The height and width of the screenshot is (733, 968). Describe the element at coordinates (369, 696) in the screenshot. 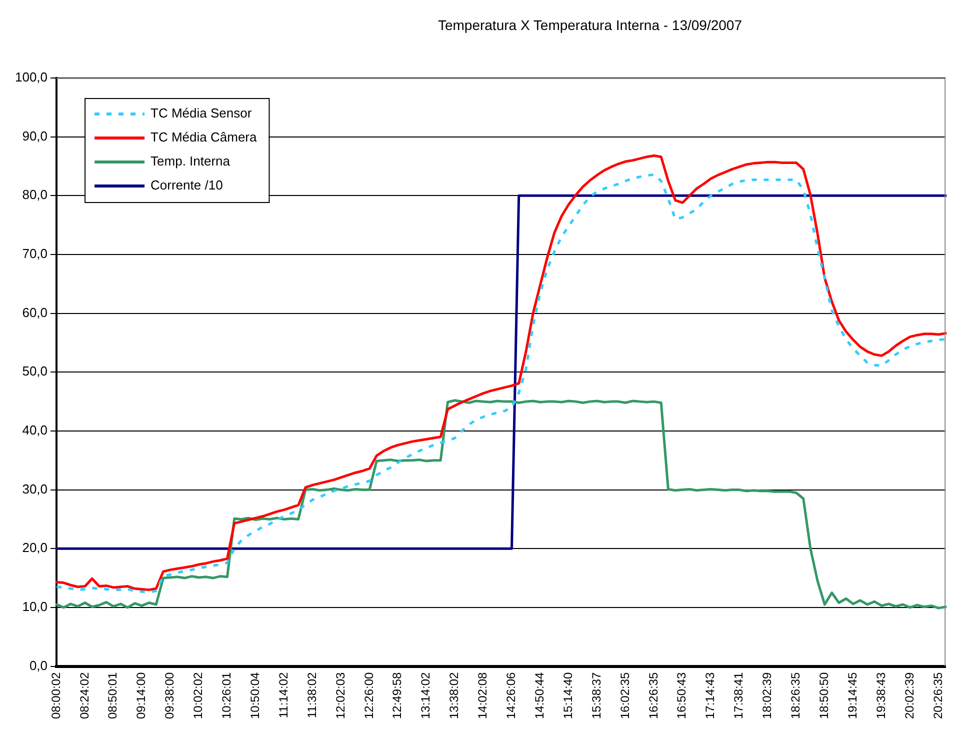

I see `x-tick-label: 12:26:00` at that location.